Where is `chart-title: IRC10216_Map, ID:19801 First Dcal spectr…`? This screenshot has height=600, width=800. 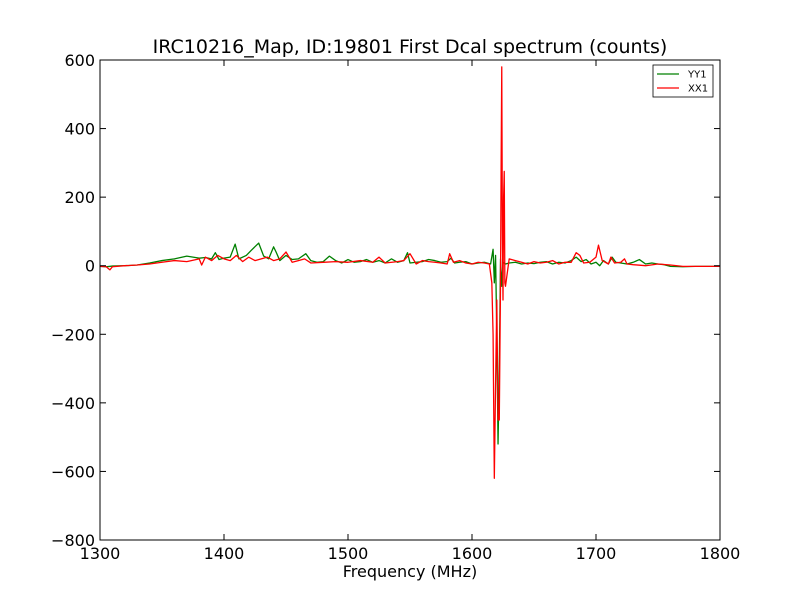
chart-title: IRC10216_Map, ID:19801 First Dcal spectr… is located at coordinates (410, 47).